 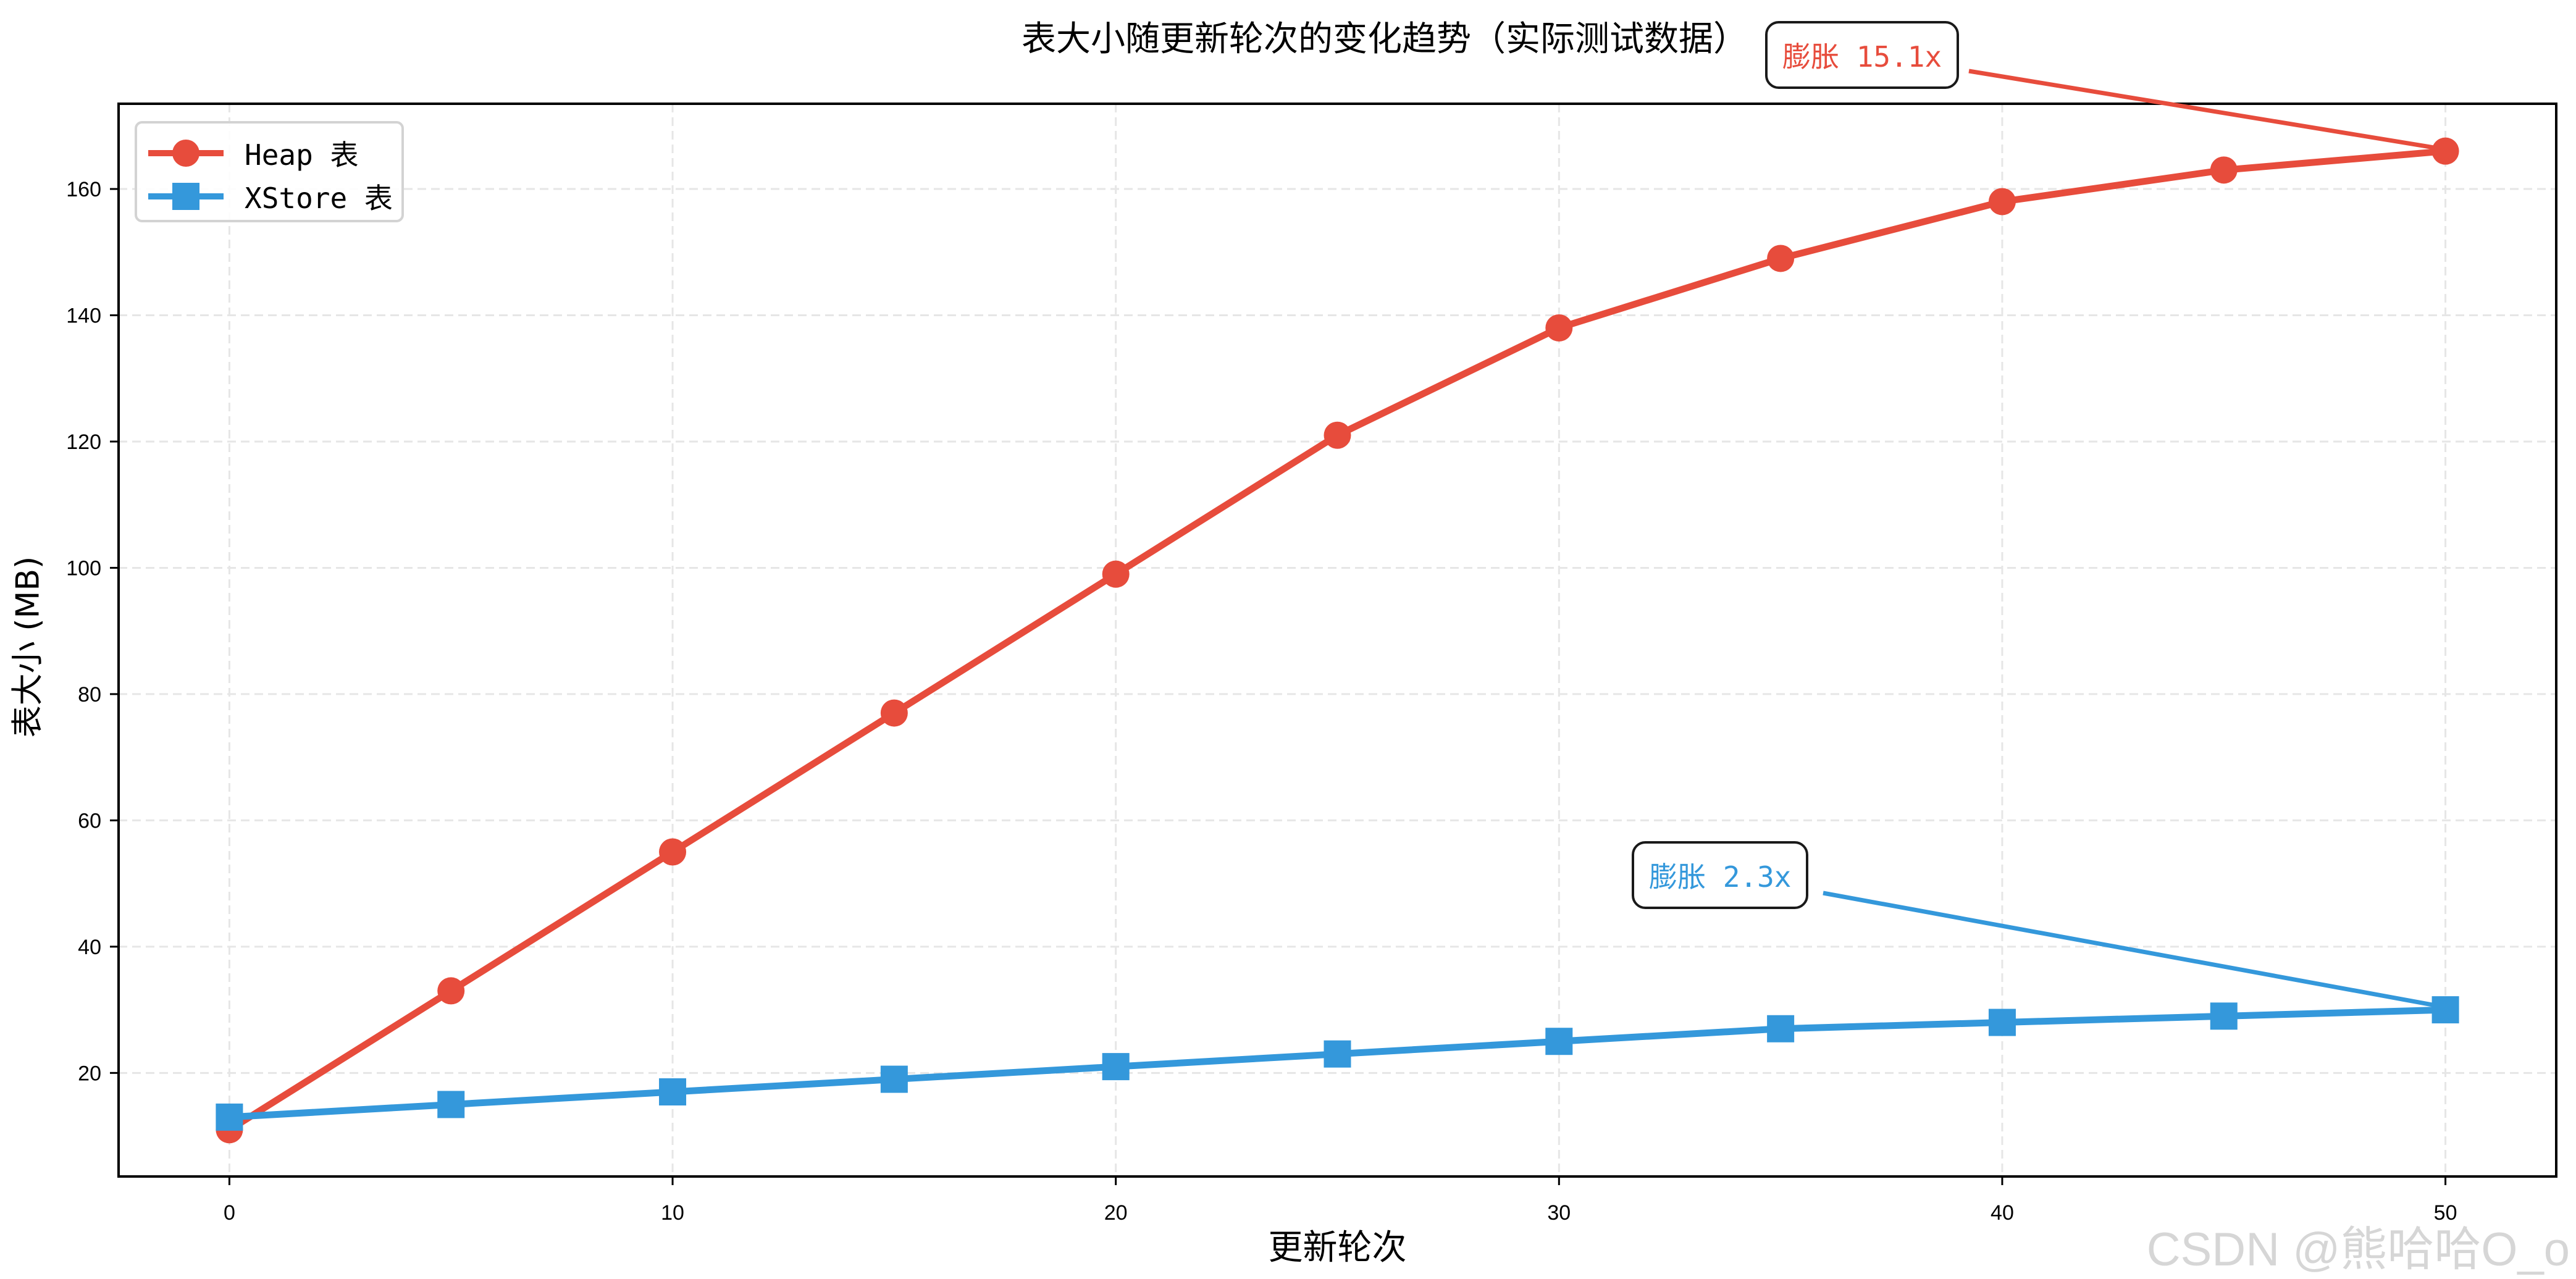 What do you see at coordinates (1559, 1213) in the screenshot?
I see `x-tick-label: 30` at bounding box center [1559, 1213].